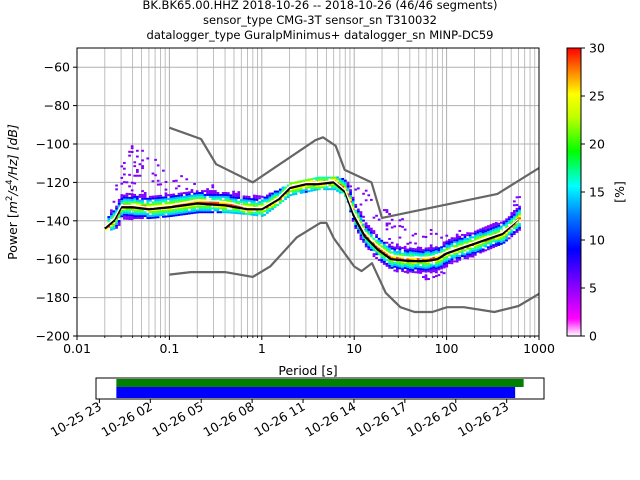 This screenshot has width=640, height=480. What do you see at coordinates (432, 419) in the screenshot?
I see `timeline-tick-label: 10-26 20` at bounding box center [432, 419].